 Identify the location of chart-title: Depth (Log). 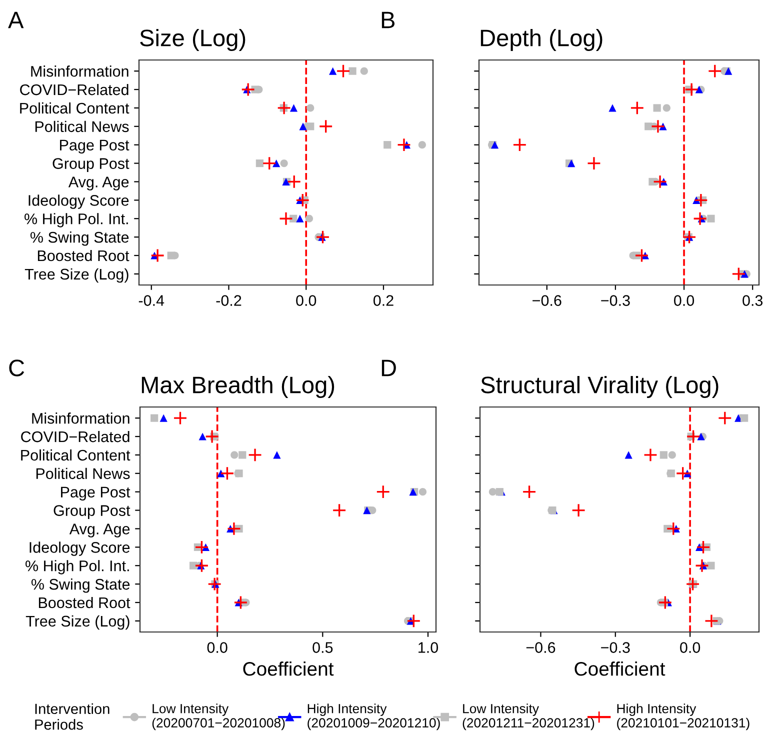
(541, 40).